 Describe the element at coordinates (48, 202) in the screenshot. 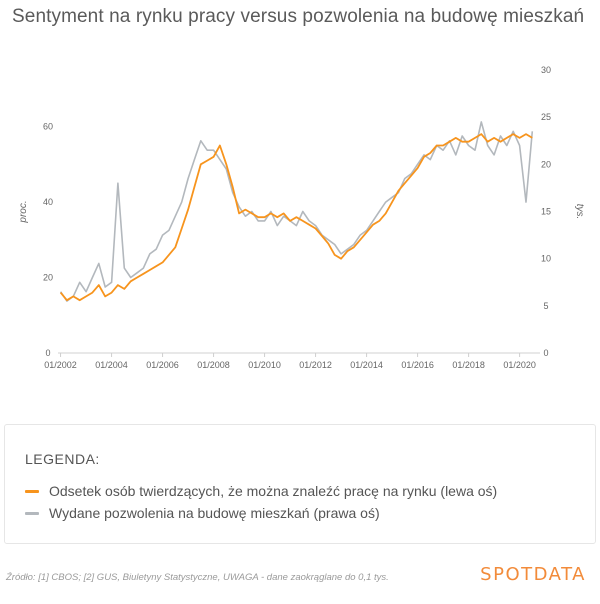

I see `y-left-tick-label: 40` at that location.